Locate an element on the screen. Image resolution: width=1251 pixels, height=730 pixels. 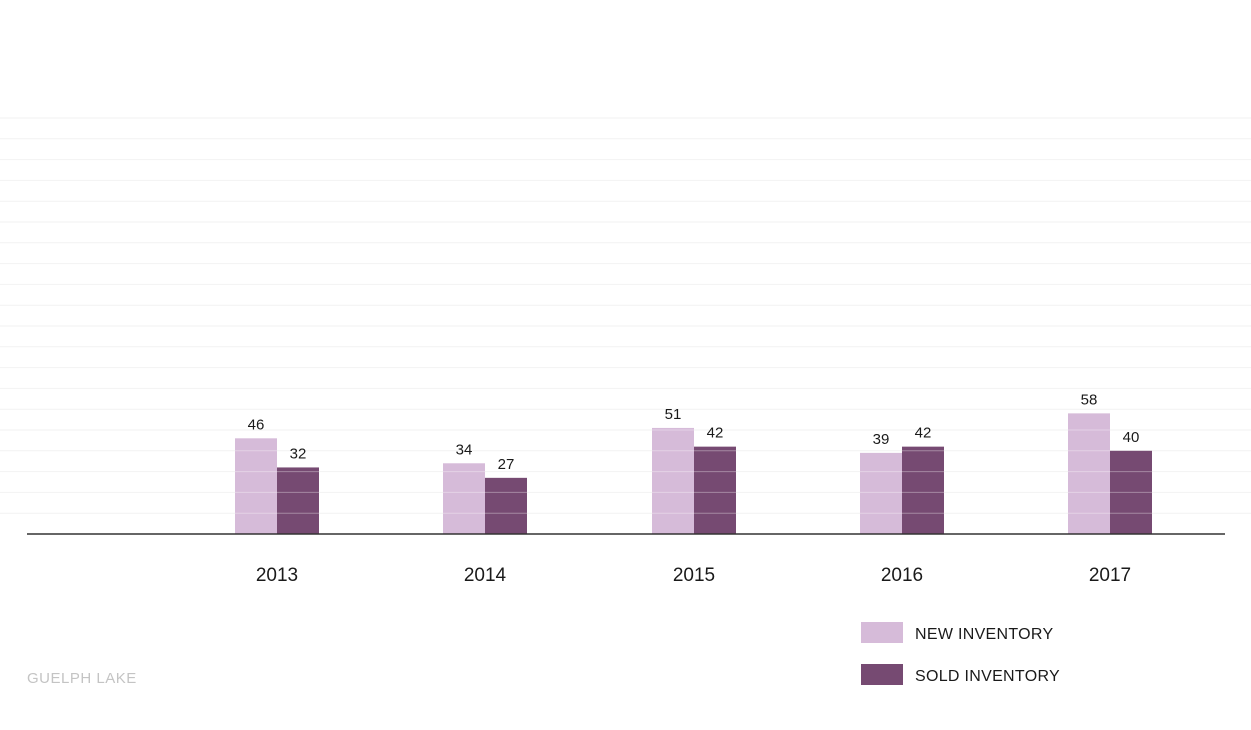
category-label-2013: 2013 is located at coordinates (277, 575).